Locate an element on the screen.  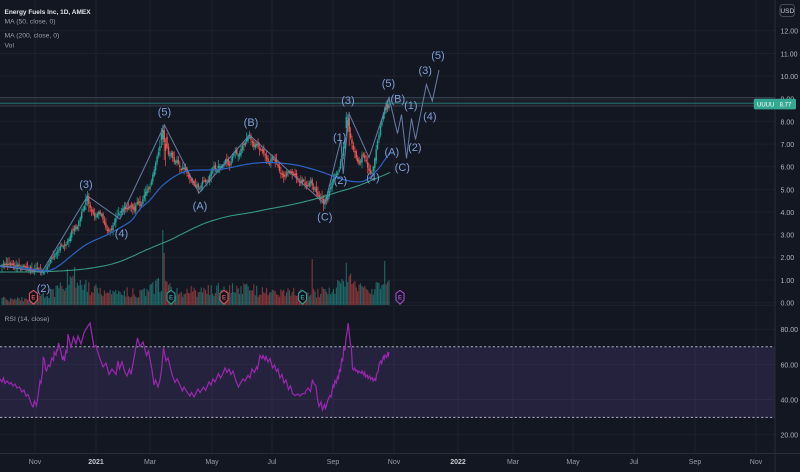
svg-text: 6.00 is located at coordinates (788, 168).